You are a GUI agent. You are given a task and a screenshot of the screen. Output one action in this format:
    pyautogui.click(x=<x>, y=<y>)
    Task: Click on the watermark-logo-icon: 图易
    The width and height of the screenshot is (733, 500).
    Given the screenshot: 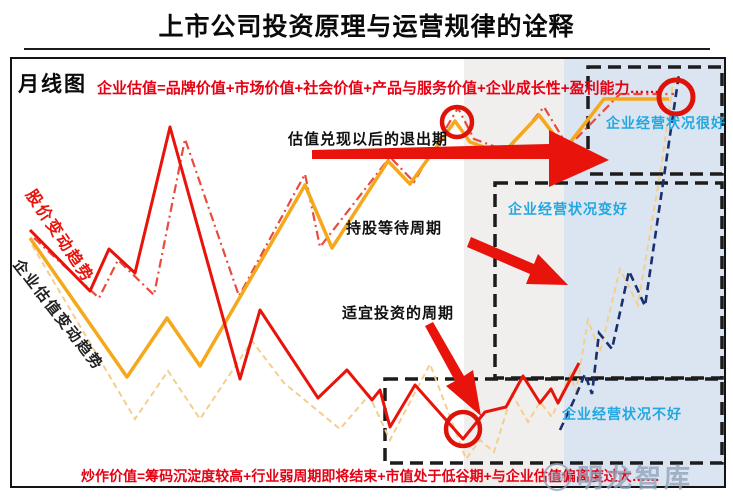 What is the action you would take?
    pyautogui.click(x=557, y=476)
    